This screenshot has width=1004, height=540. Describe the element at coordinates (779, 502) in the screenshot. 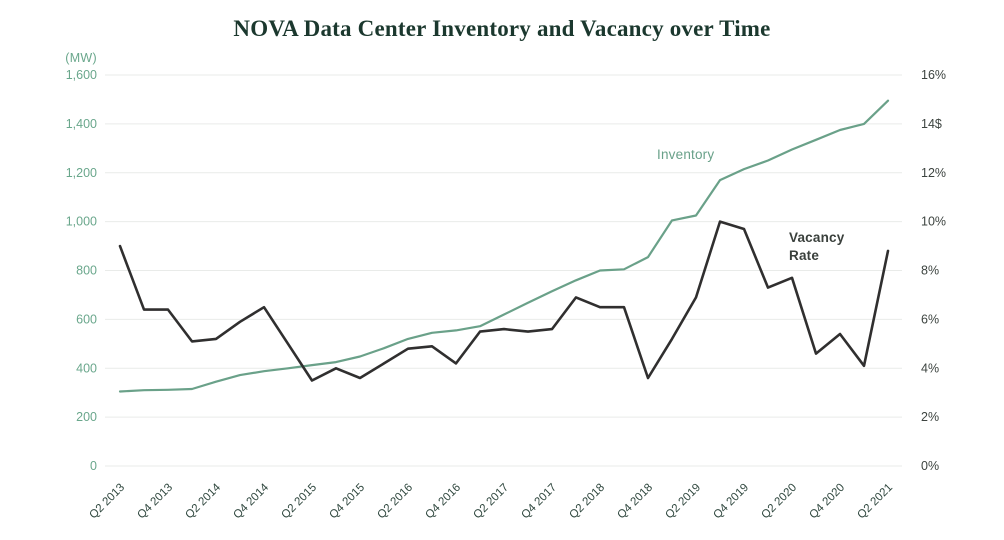

I see `x-axis-tick-label: Q2 2020` at that location.